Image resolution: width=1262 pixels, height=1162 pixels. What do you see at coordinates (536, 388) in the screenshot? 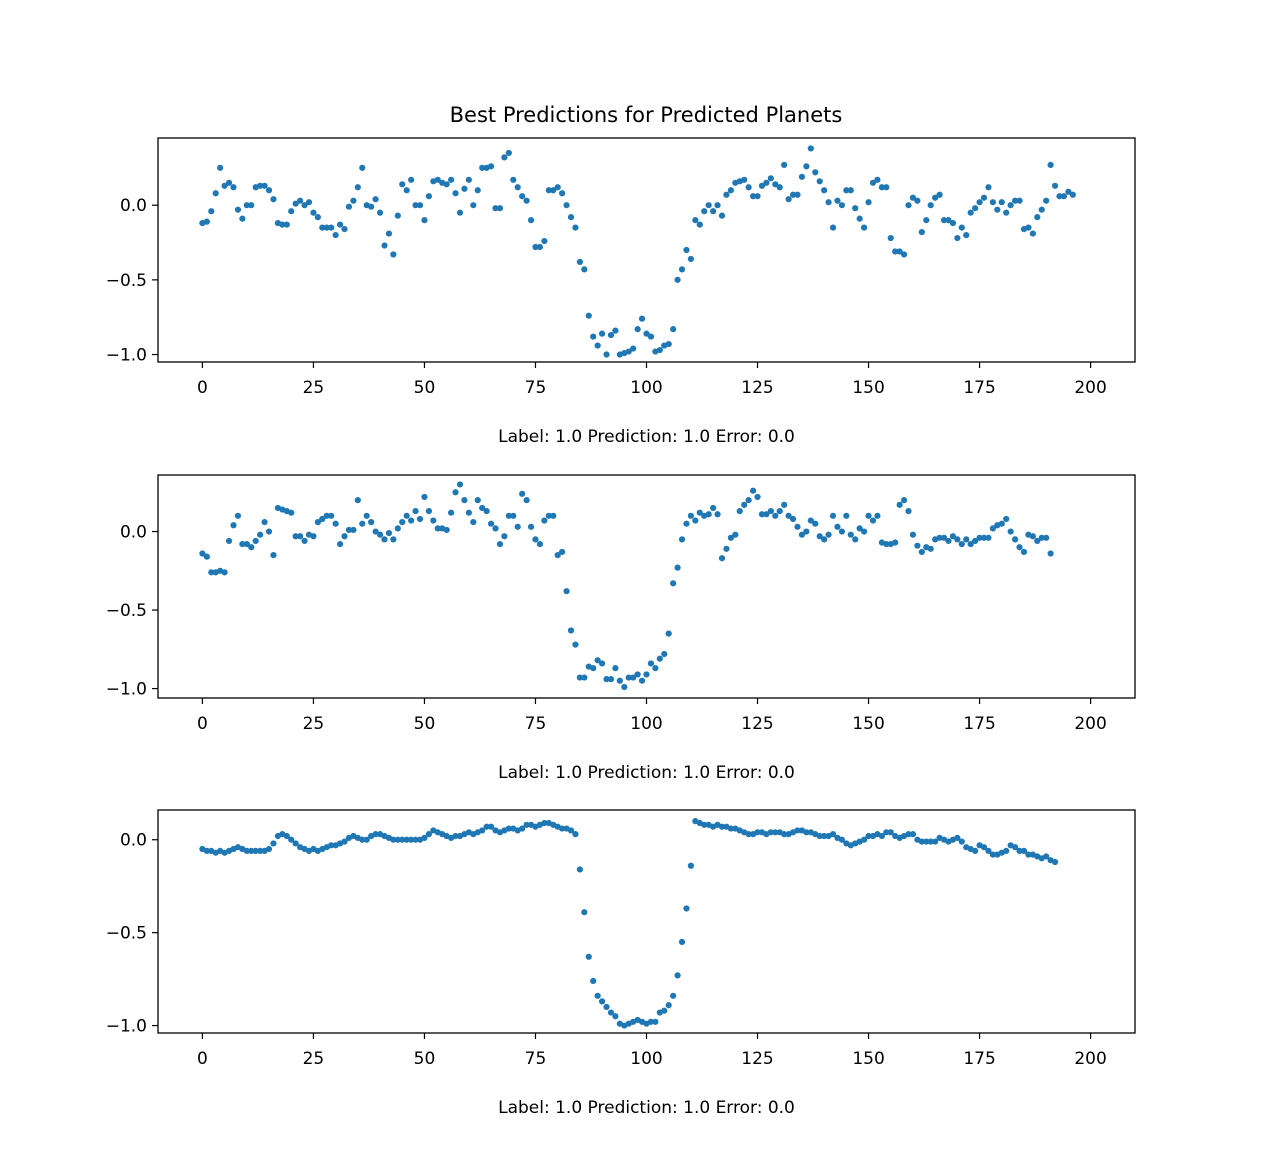
I see `x-tick-label: 75` at bounding box center [536, 388].